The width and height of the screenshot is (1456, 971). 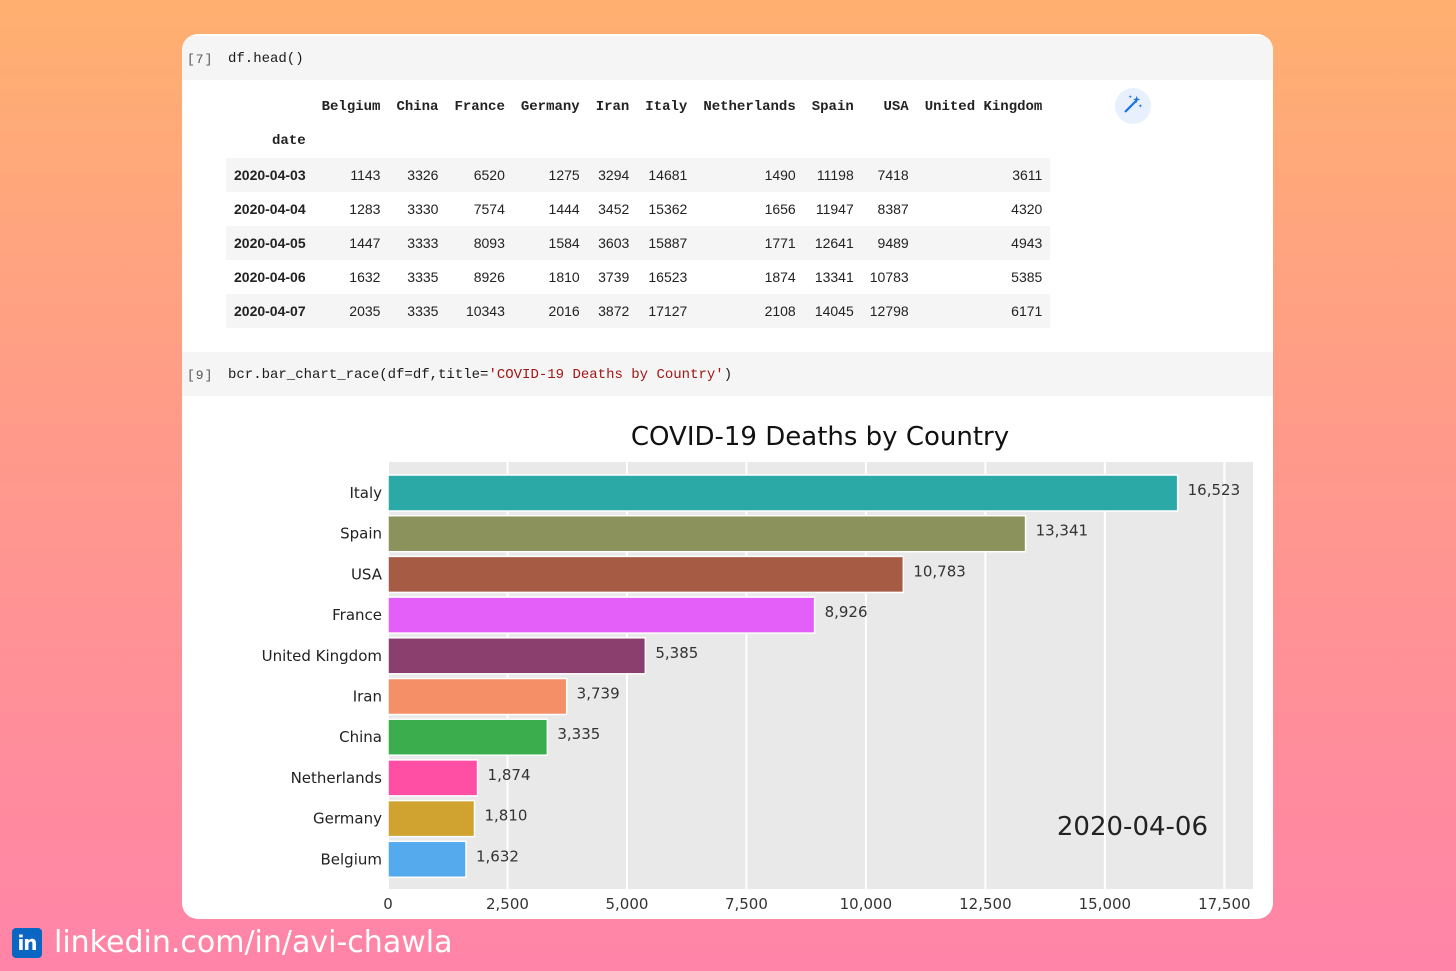 I want to click on table-cell: 8926, so click(x=489, y=277).